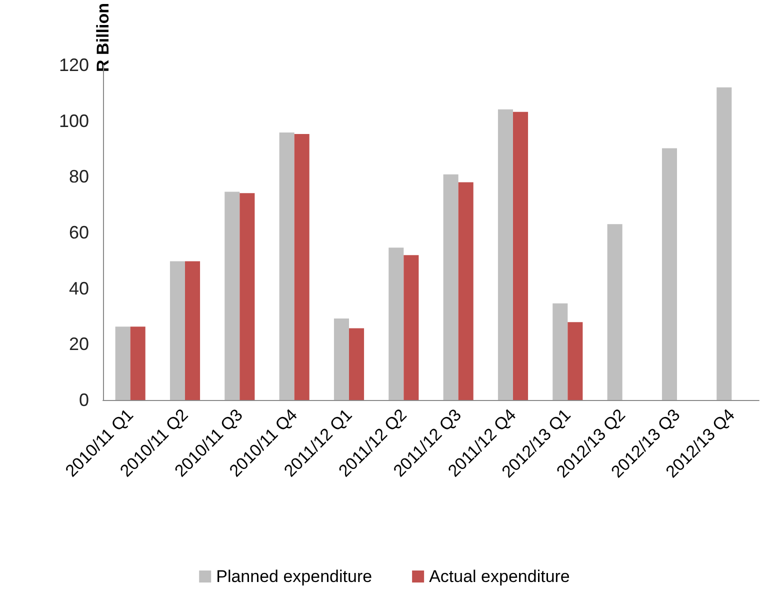 This screenshot has width=769, height=598. What do you see at coordinates (78, 232) in the screenshot?
I see `y-tick-label: 60` at bounding box center [78, 232].